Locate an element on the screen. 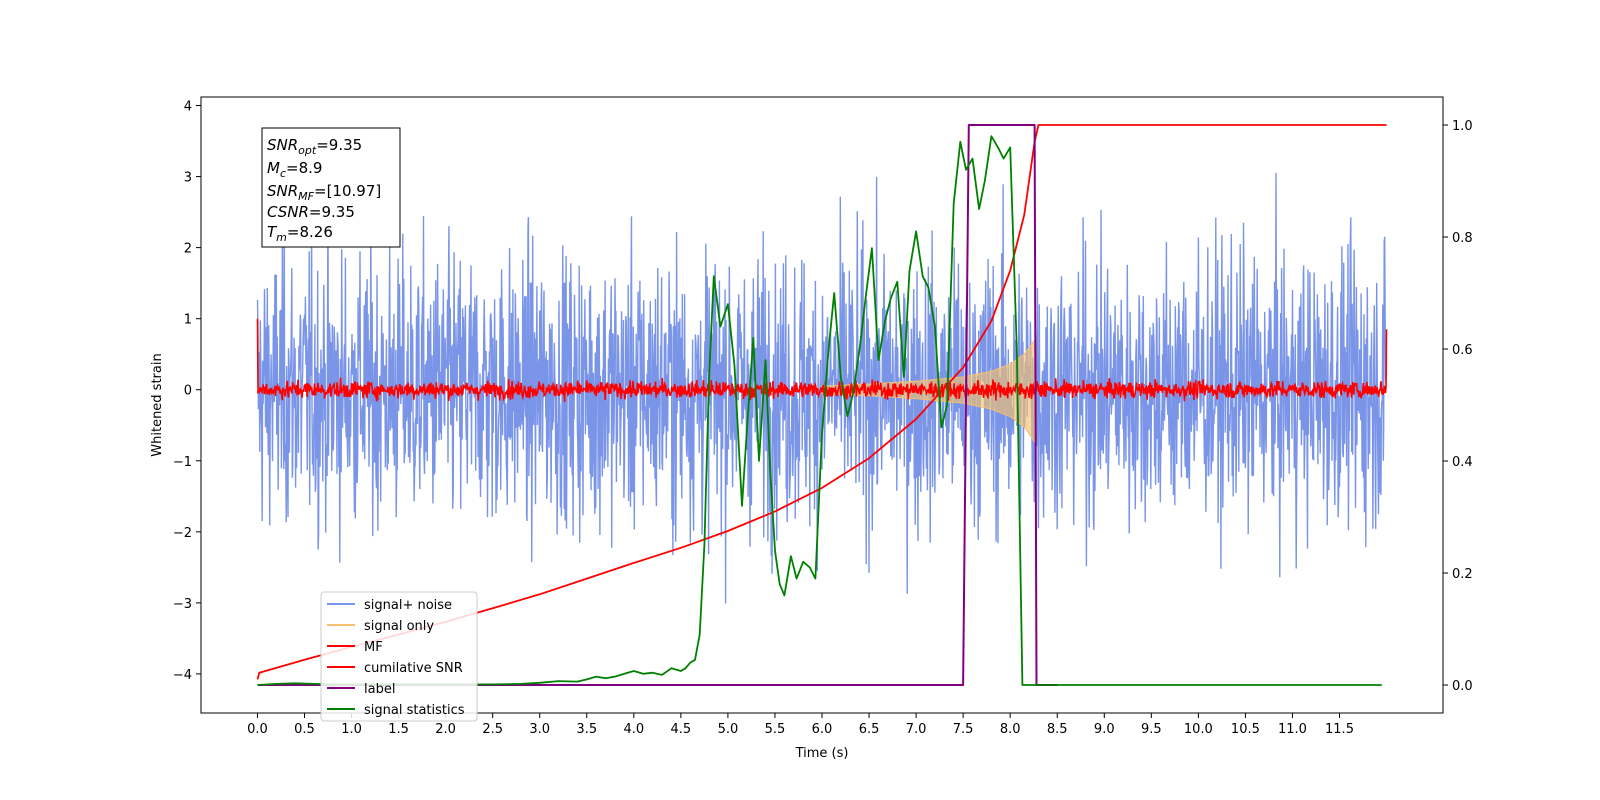 Image resolution: width=1600 pixels, height=800 pixels. info-snr-opt: SNRopt=9.35 is located at coordinates (314, 146).